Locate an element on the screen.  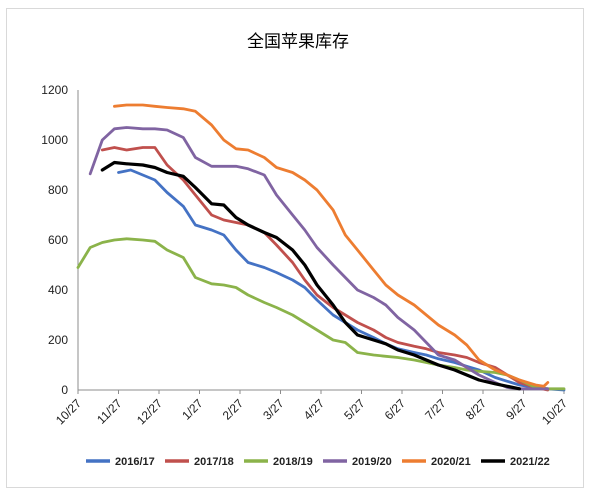
y-tick-label: 0 is located at coordinates (64, 390).